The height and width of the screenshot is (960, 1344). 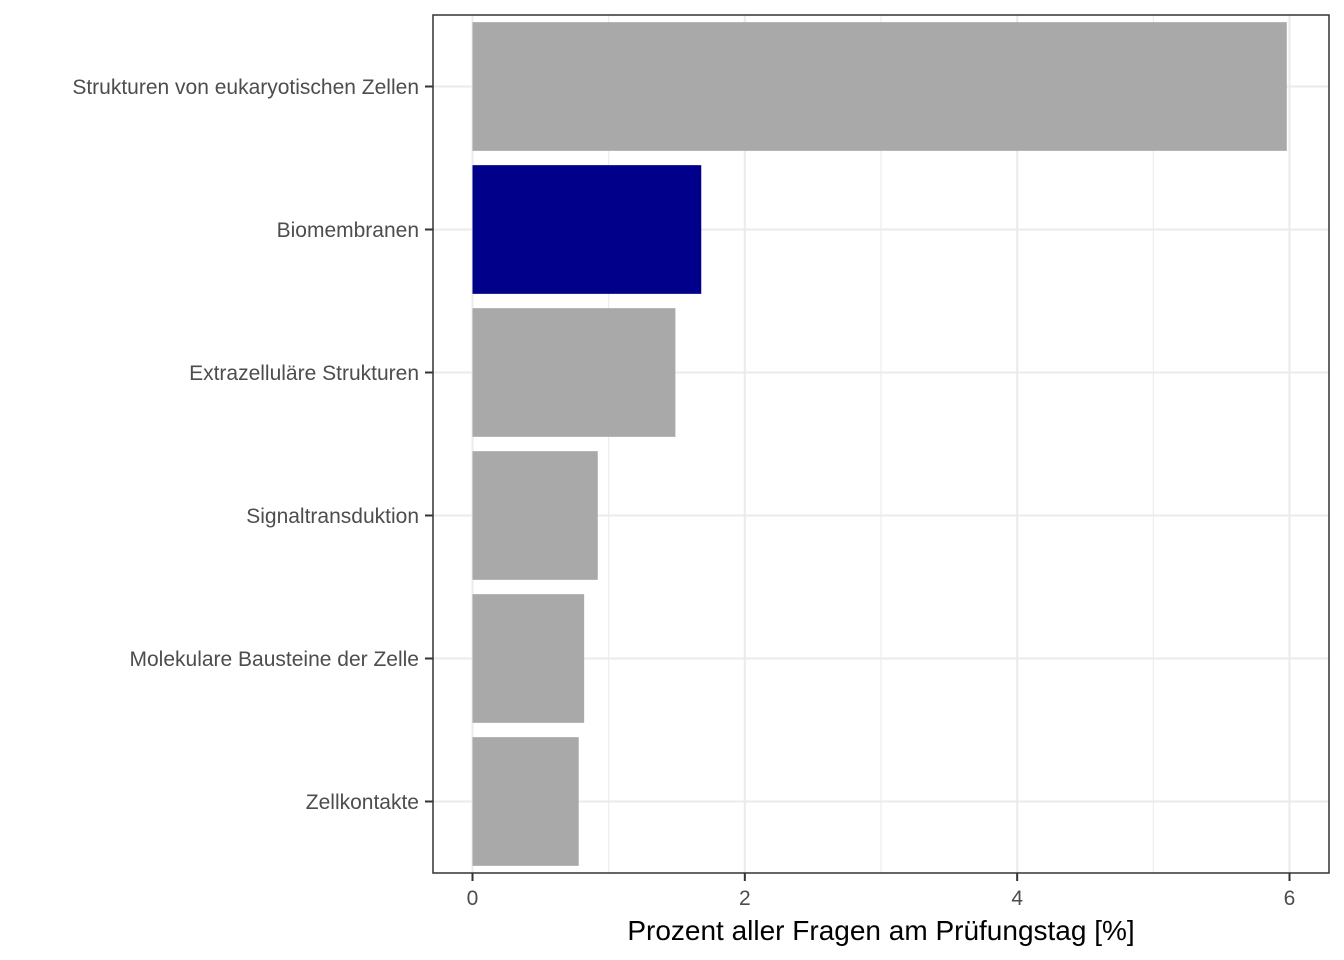 I want to click on y-tick-label: Signaltransduktion, so click(x=332, y=516).